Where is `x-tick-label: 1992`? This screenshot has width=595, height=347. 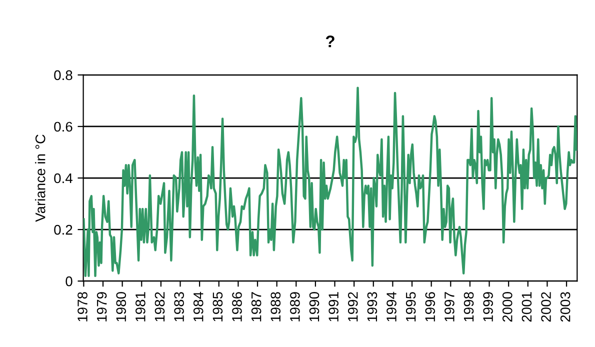 x-tick-label: 1992 is located at coordinates (353, 307).